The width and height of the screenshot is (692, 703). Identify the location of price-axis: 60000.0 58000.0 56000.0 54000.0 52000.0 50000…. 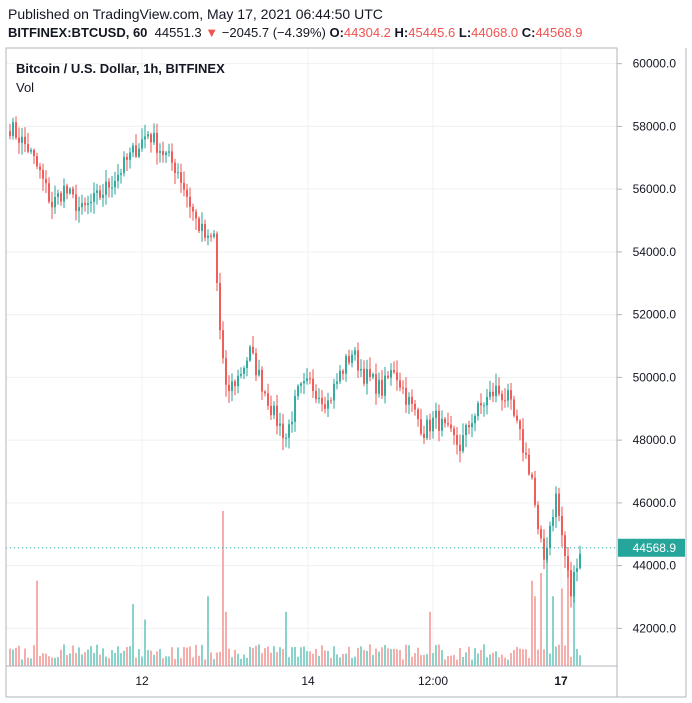
(647, 346).